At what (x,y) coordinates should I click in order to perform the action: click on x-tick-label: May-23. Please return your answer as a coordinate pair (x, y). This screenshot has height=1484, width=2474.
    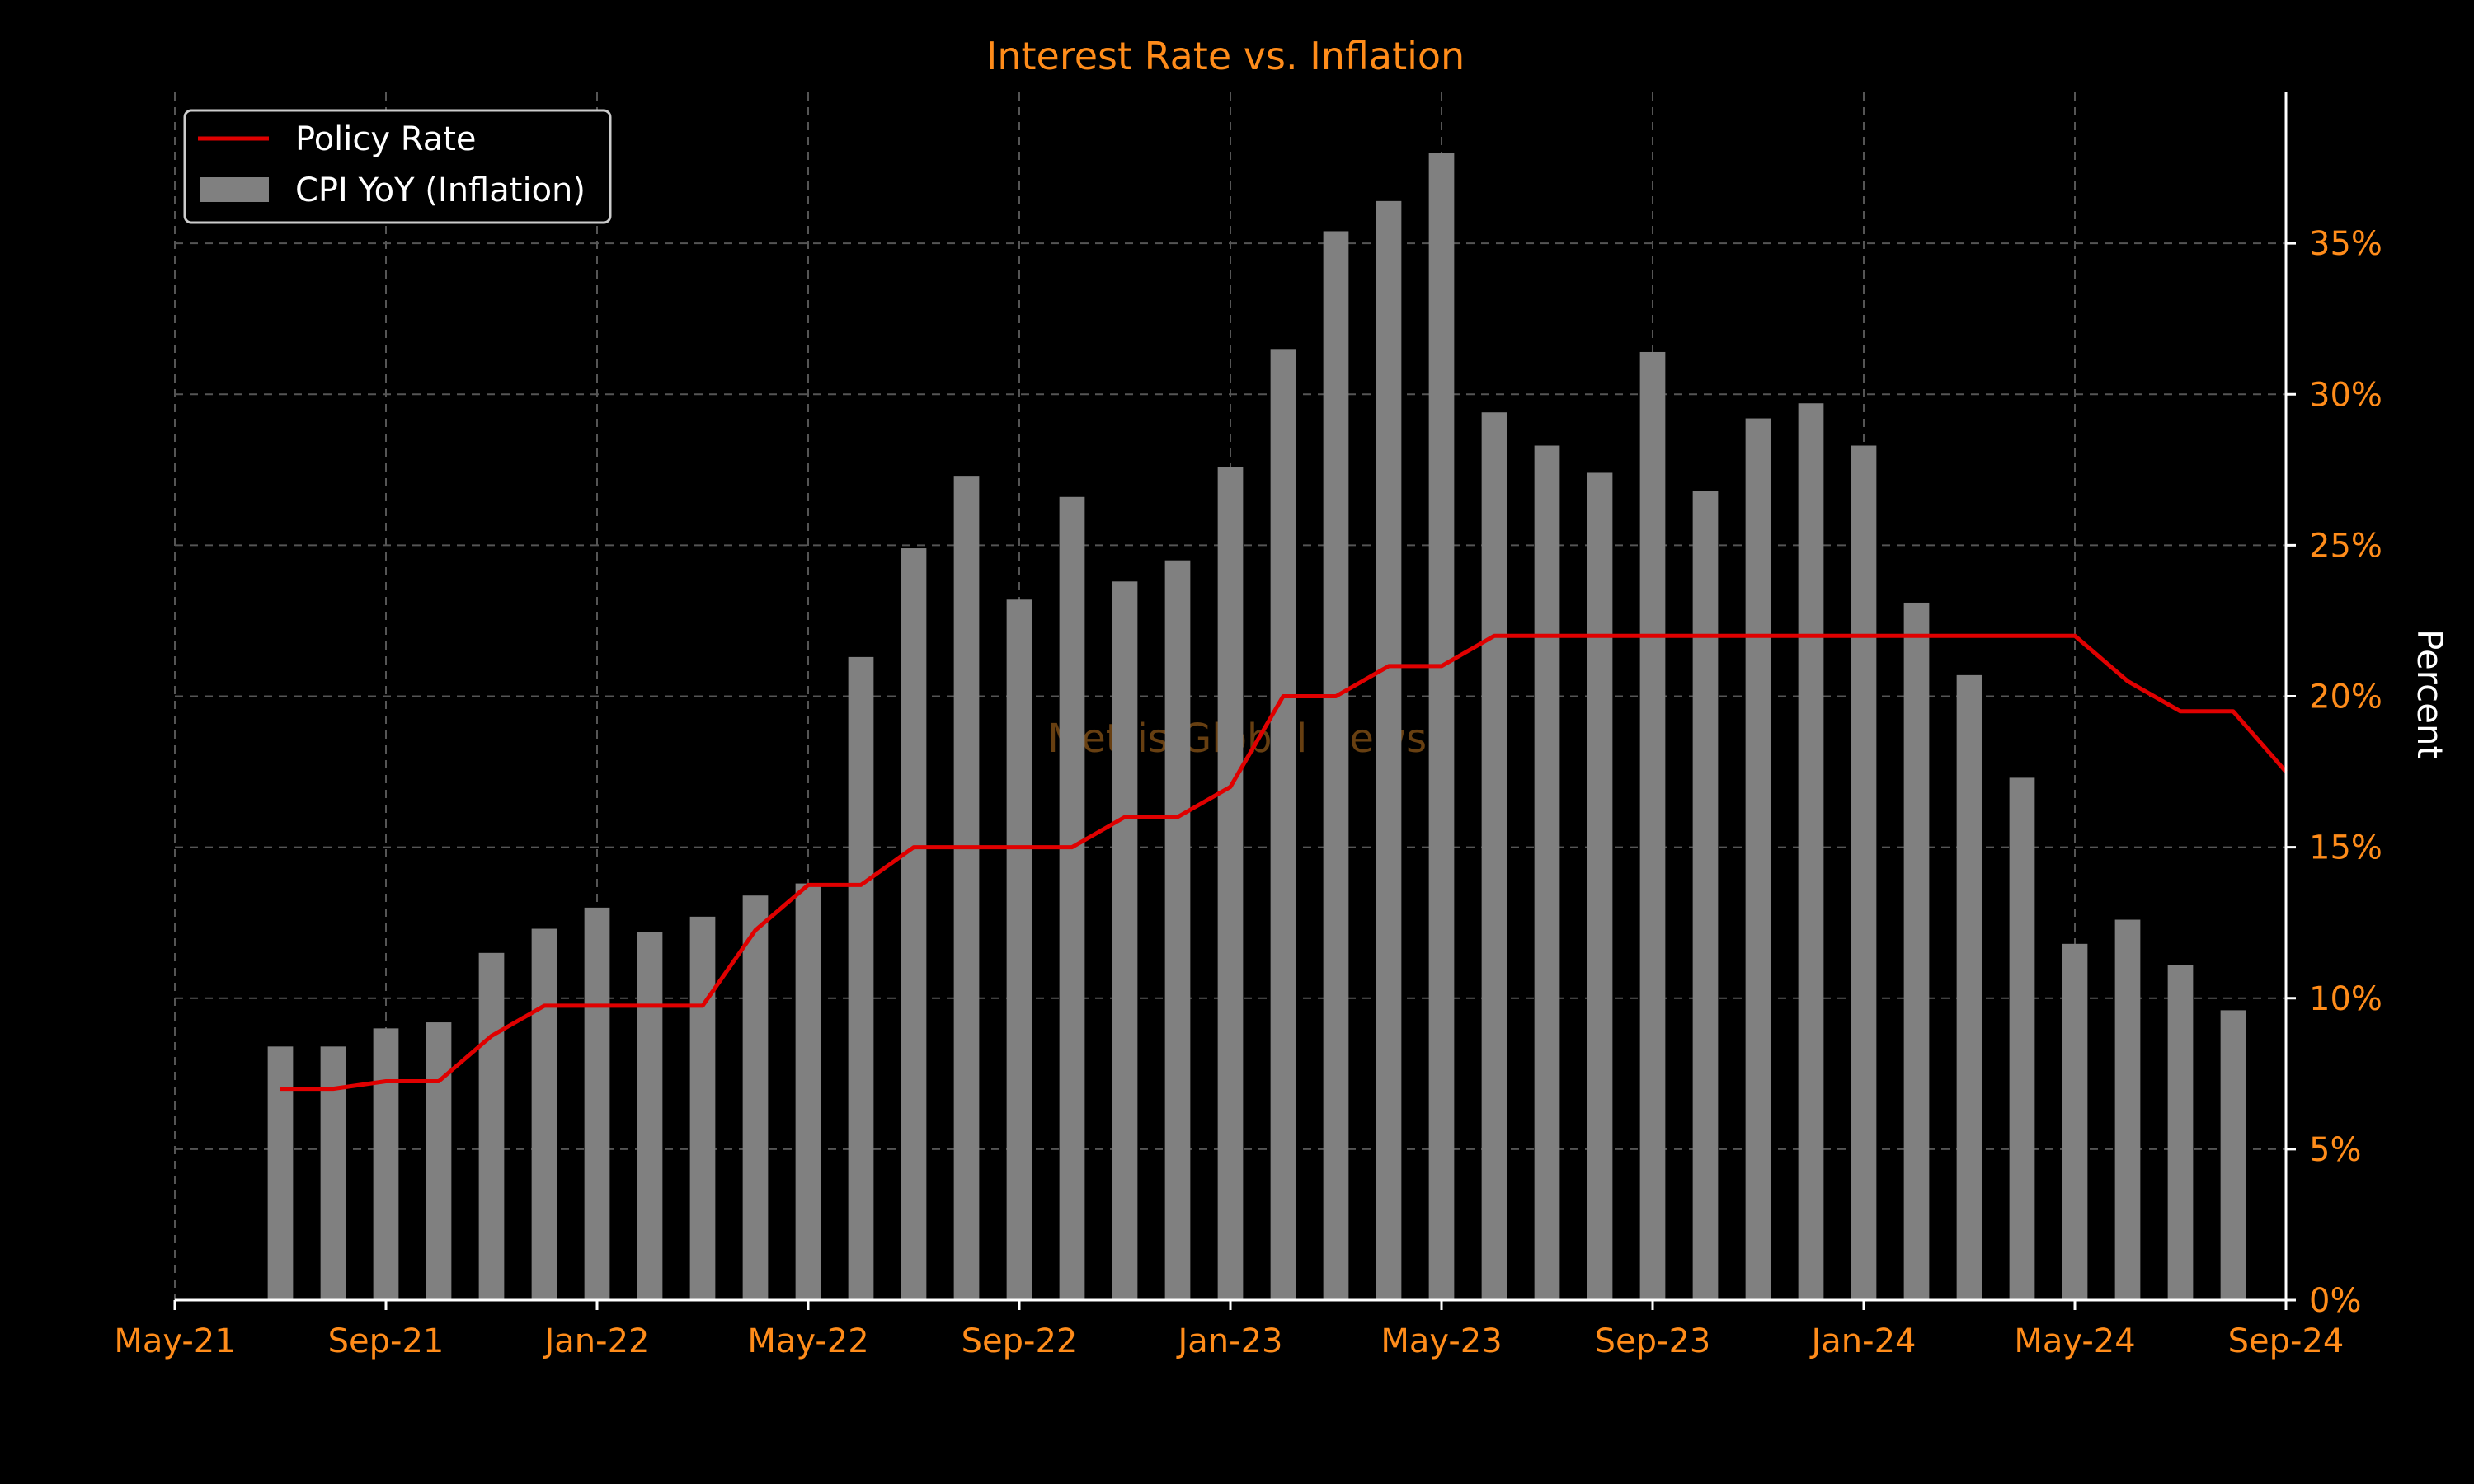
    Looking at the image, I should click on (1441, 1341).